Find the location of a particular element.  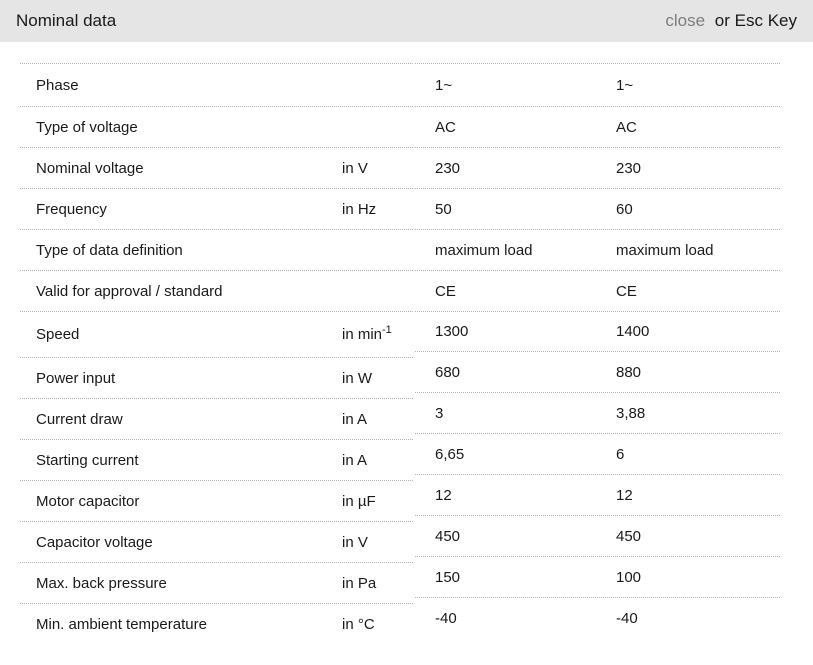

unit-superscript: -1 is located at coordinates (387, 330).